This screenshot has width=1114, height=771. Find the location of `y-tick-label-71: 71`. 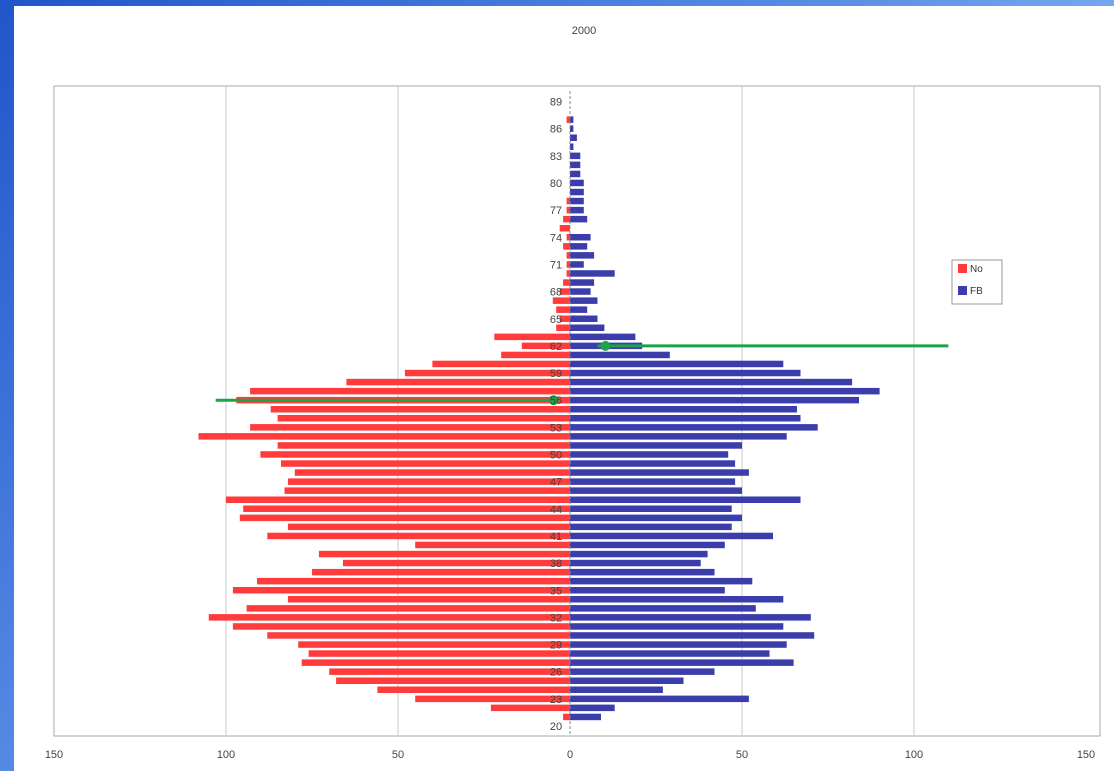

y-tick-label-71: 71 is located at coordinates (556, 265).